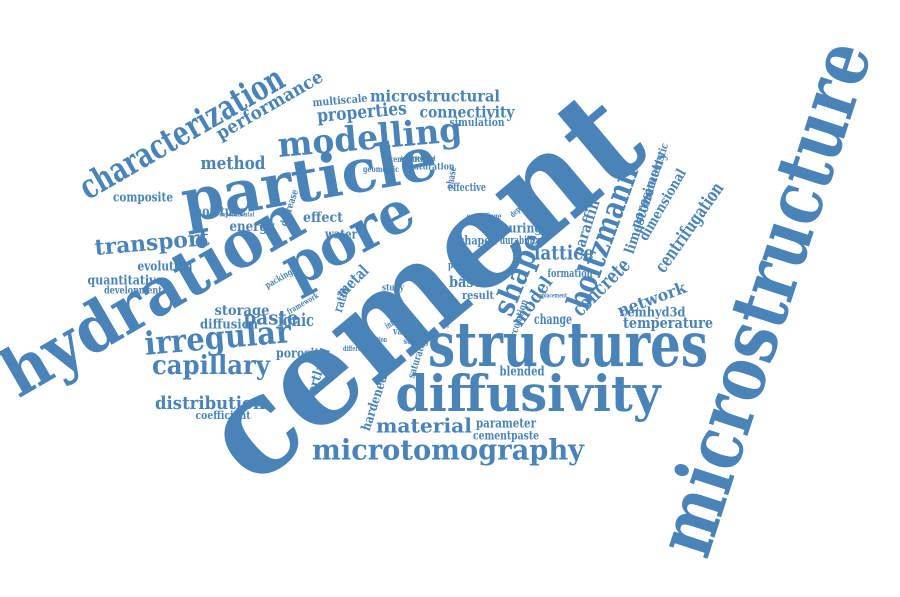  What do you see at coordinates (452, 178) in the screenshot?
I see `word-phase: phase` at bounding box center [452, 178].